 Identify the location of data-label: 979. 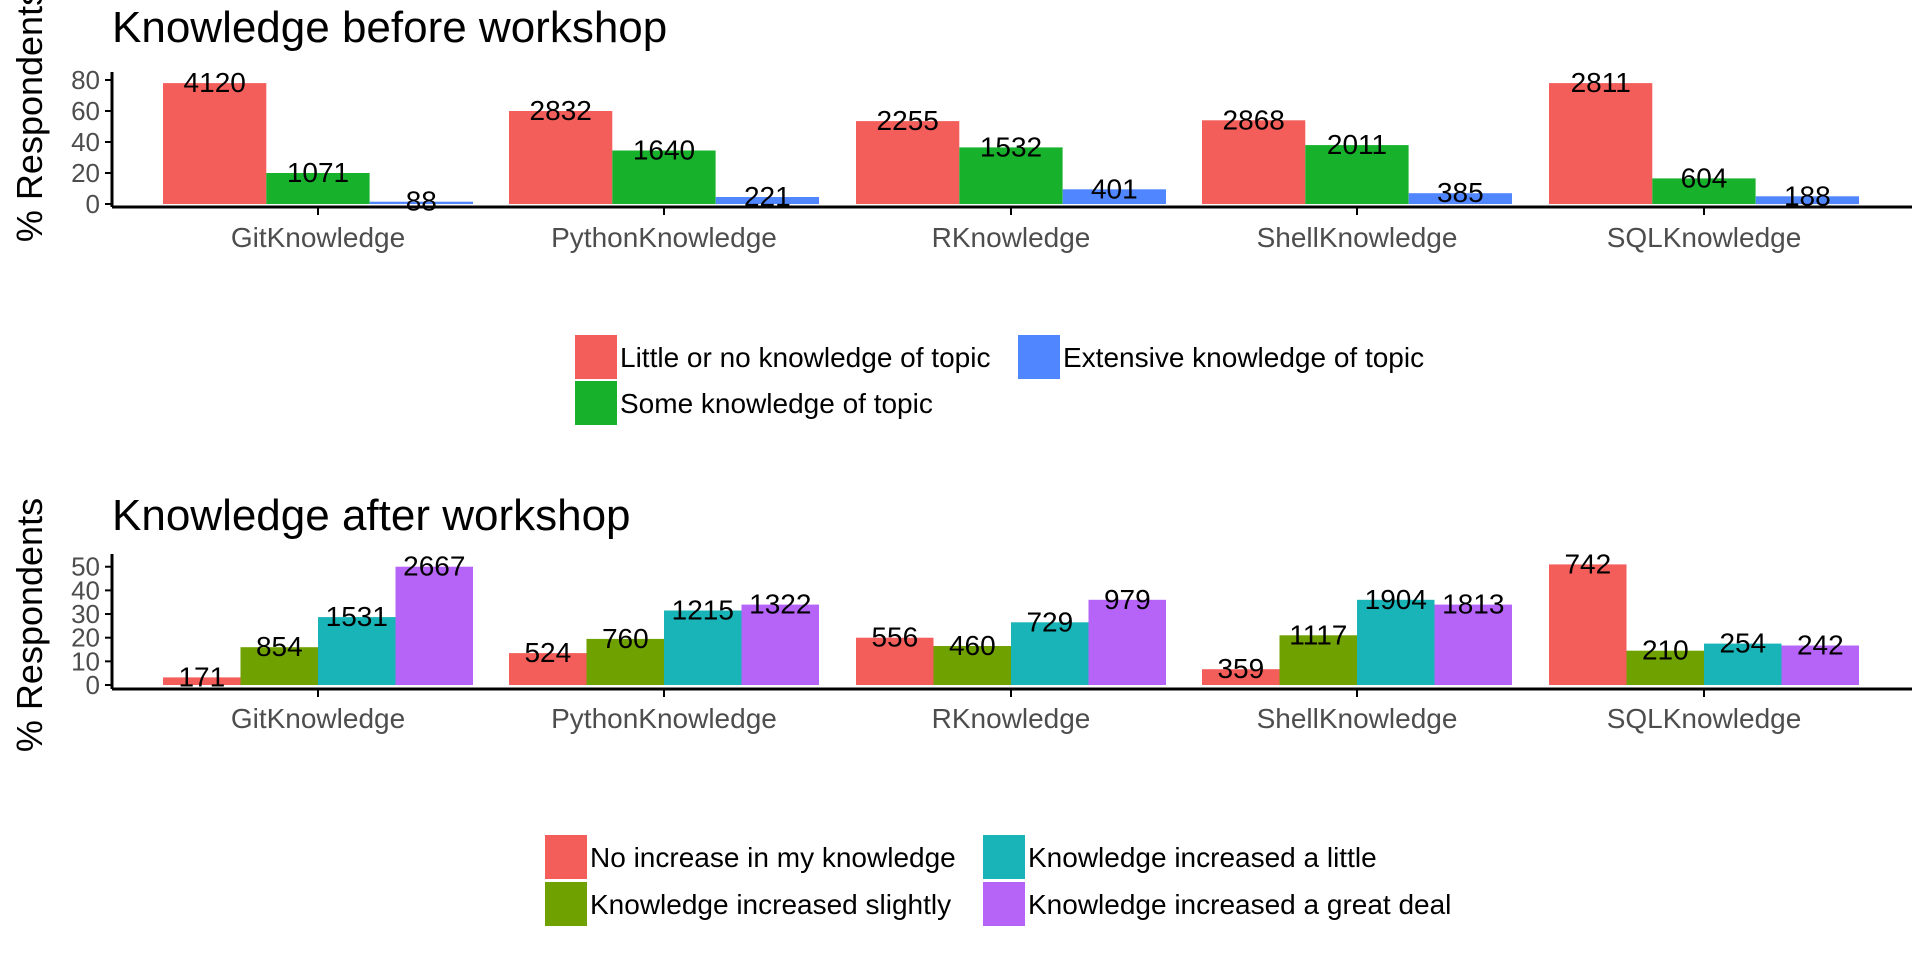
(1127, 599).